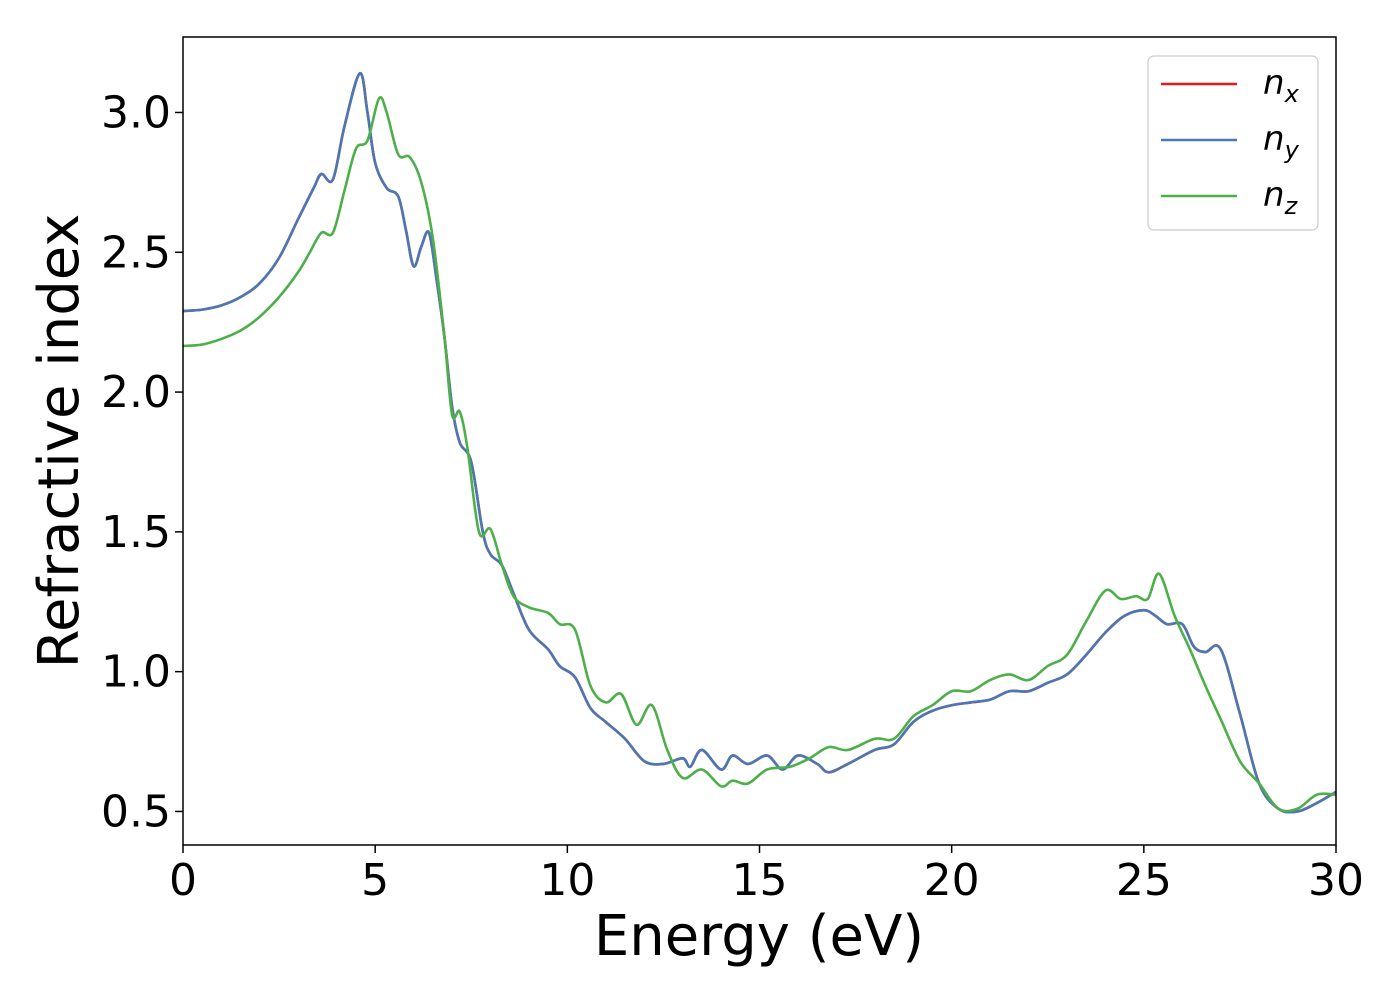 Image resolution: width=1400 pixels, height=1000 pixels. I want to click on y-tick-label: 2.5, so click(136, 252).